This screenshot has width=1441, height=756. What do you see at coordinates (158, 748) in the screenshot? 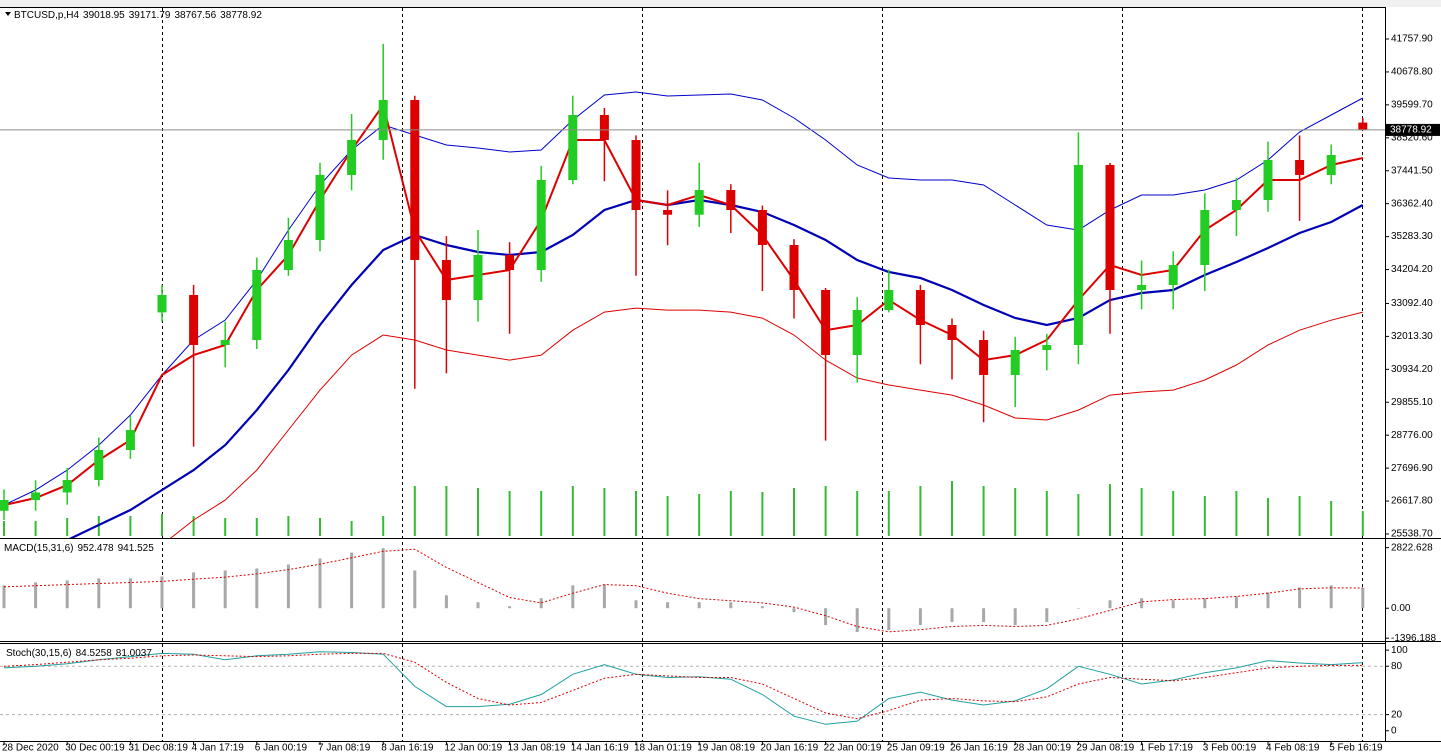
I see `x-tick-label: 31 Dec 08:19` at bounding box center [158, 748].